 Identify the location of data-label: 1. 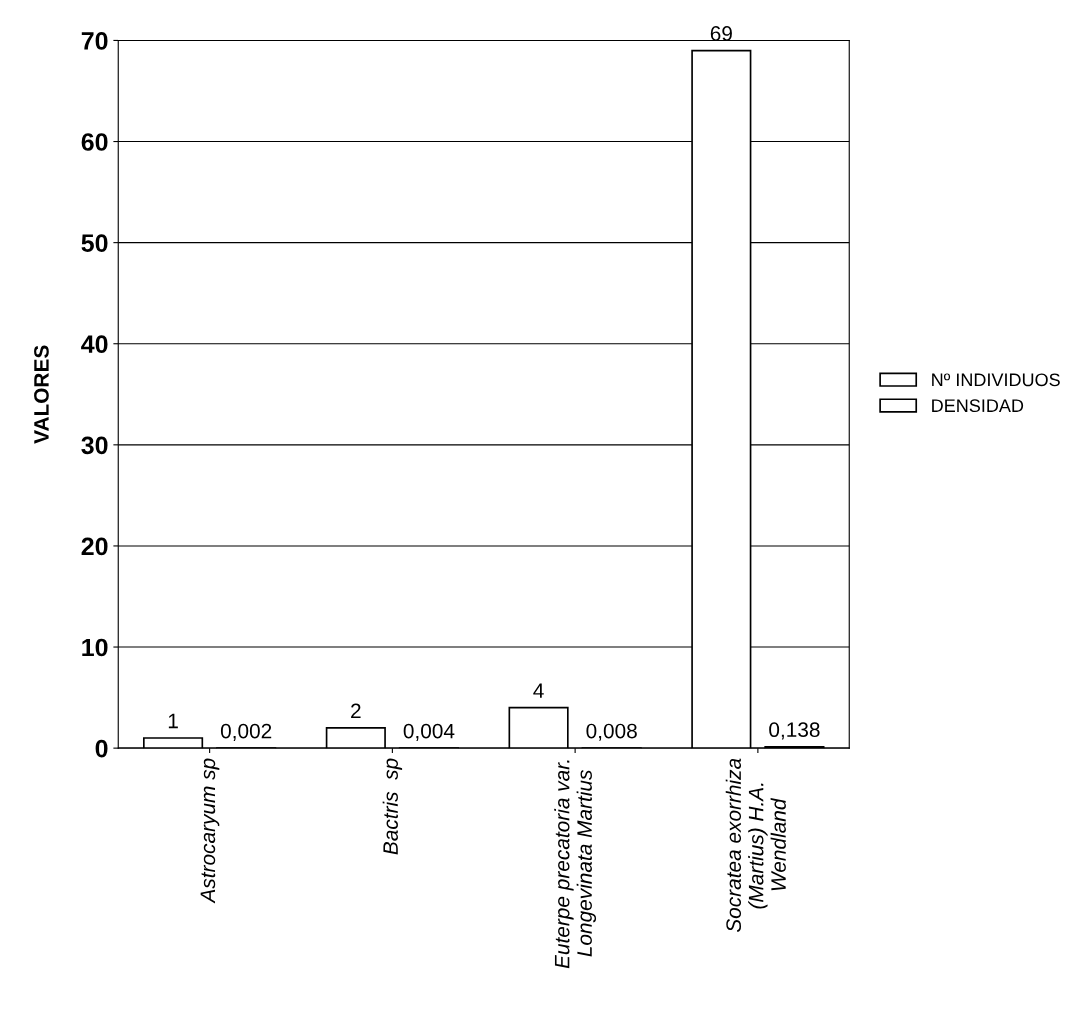
(173, 721).